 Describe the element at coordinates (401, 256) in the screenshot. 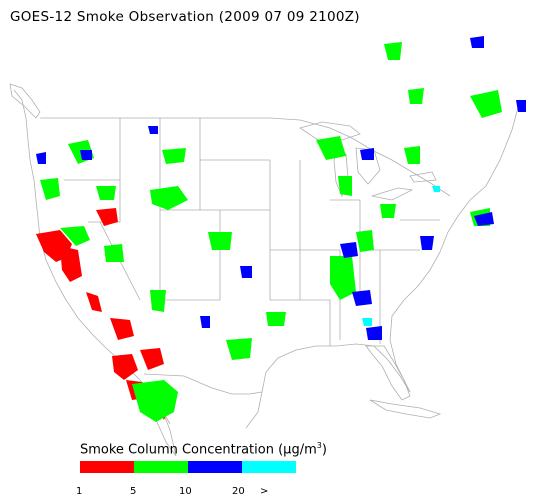

I see `smoke-very-high` at that location.